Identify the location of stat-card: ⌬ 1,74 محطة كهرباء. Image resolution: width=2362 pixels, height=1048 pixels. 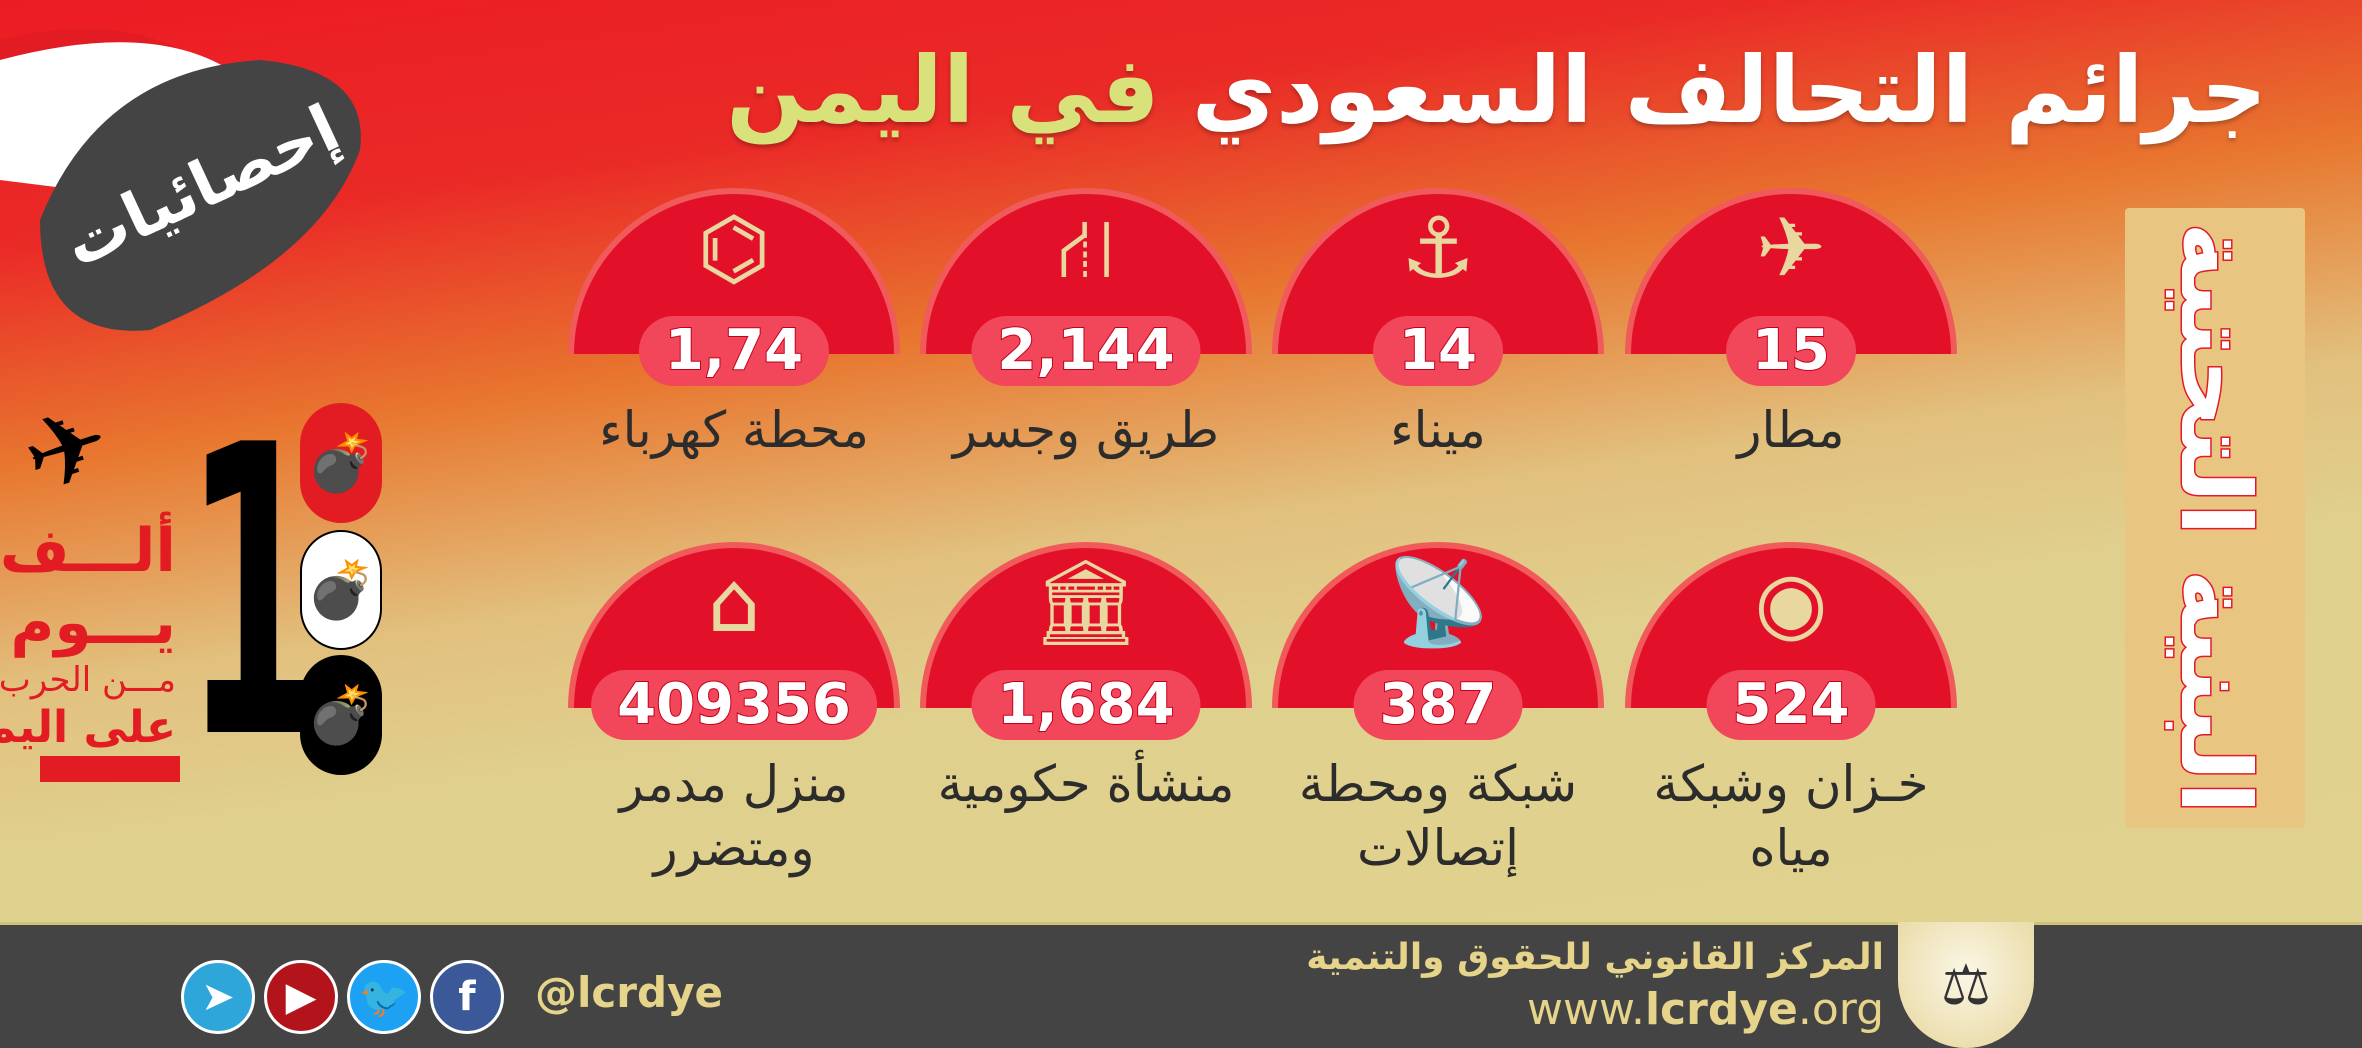
(734, 323).